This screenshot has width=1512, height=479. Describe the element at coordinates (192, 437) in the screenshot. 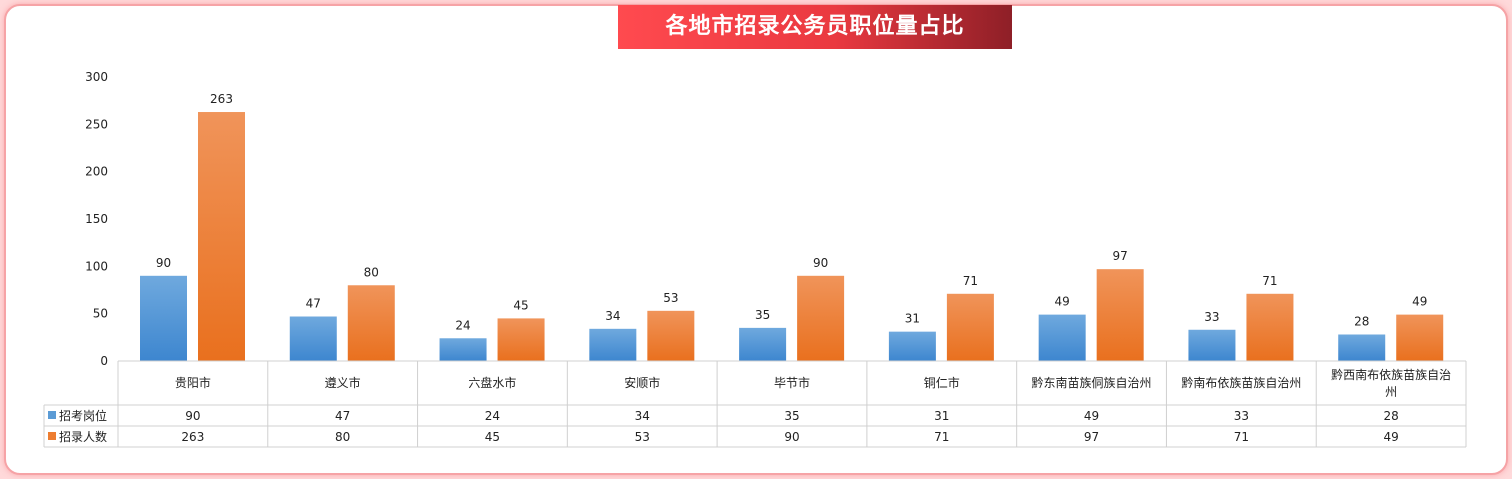

I see `table-cell: 263` at that location.